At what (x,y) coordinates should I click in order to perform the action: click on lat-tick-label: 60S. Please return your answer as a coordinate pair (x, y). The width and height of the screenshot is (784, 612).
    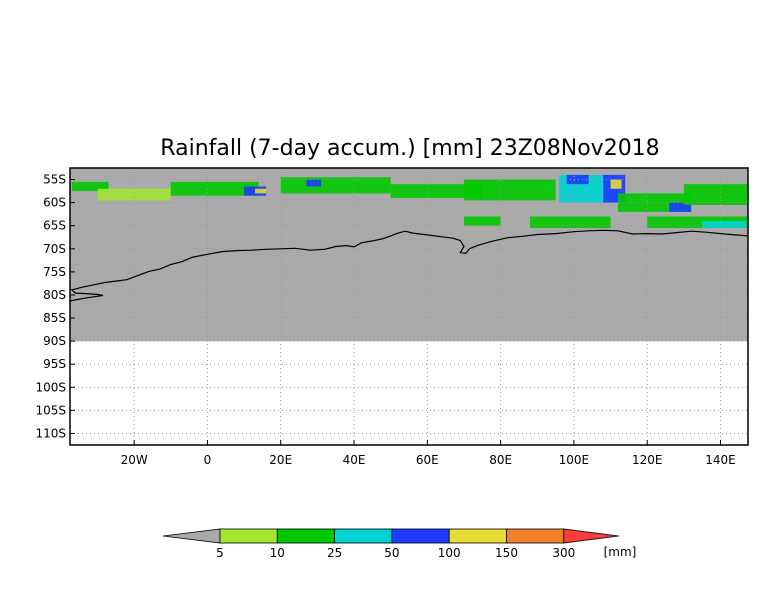
    Looking at the image, I should click on (54, 203).